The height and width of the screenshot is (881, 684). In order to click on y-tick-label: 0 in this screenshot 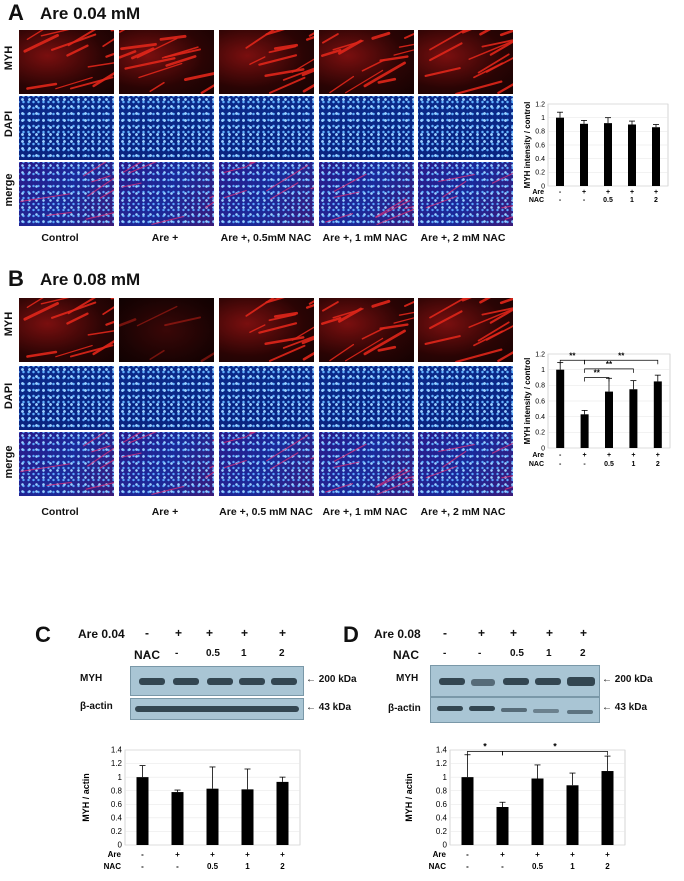, I will do `click(445, 845)`.